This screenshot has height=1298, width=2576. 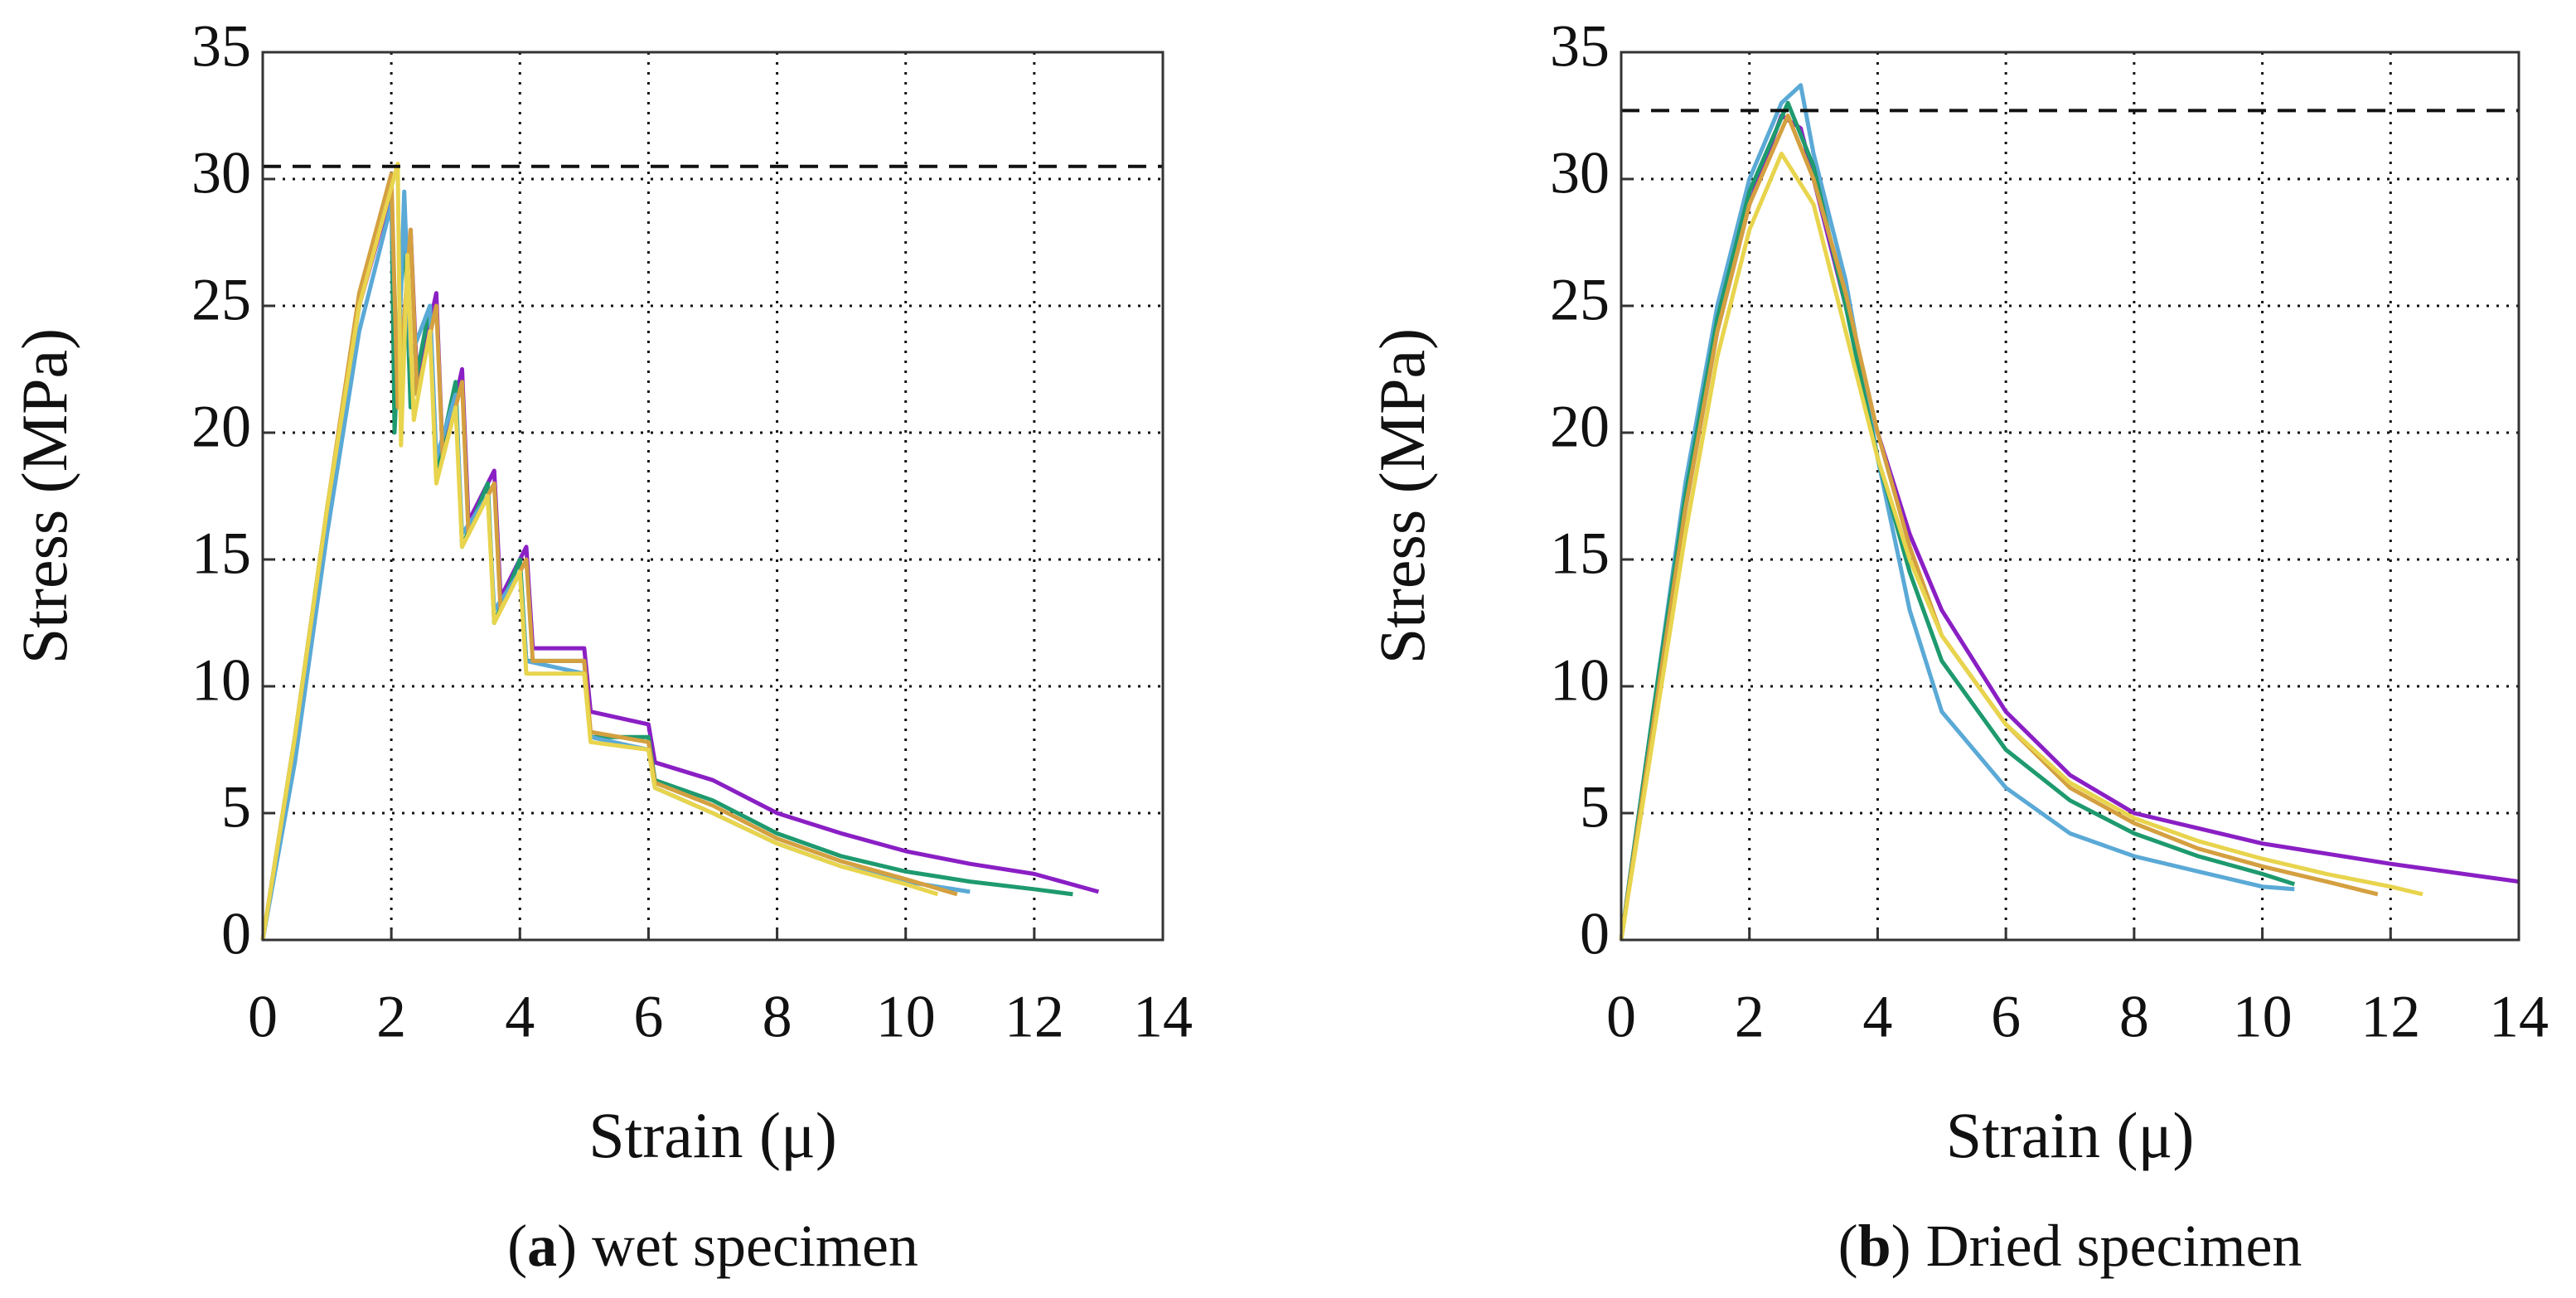 What do you see at coordinates (1874, 1246) in the screenshot?
I see `caption-part: b` at bounding box center [1874, 1246].